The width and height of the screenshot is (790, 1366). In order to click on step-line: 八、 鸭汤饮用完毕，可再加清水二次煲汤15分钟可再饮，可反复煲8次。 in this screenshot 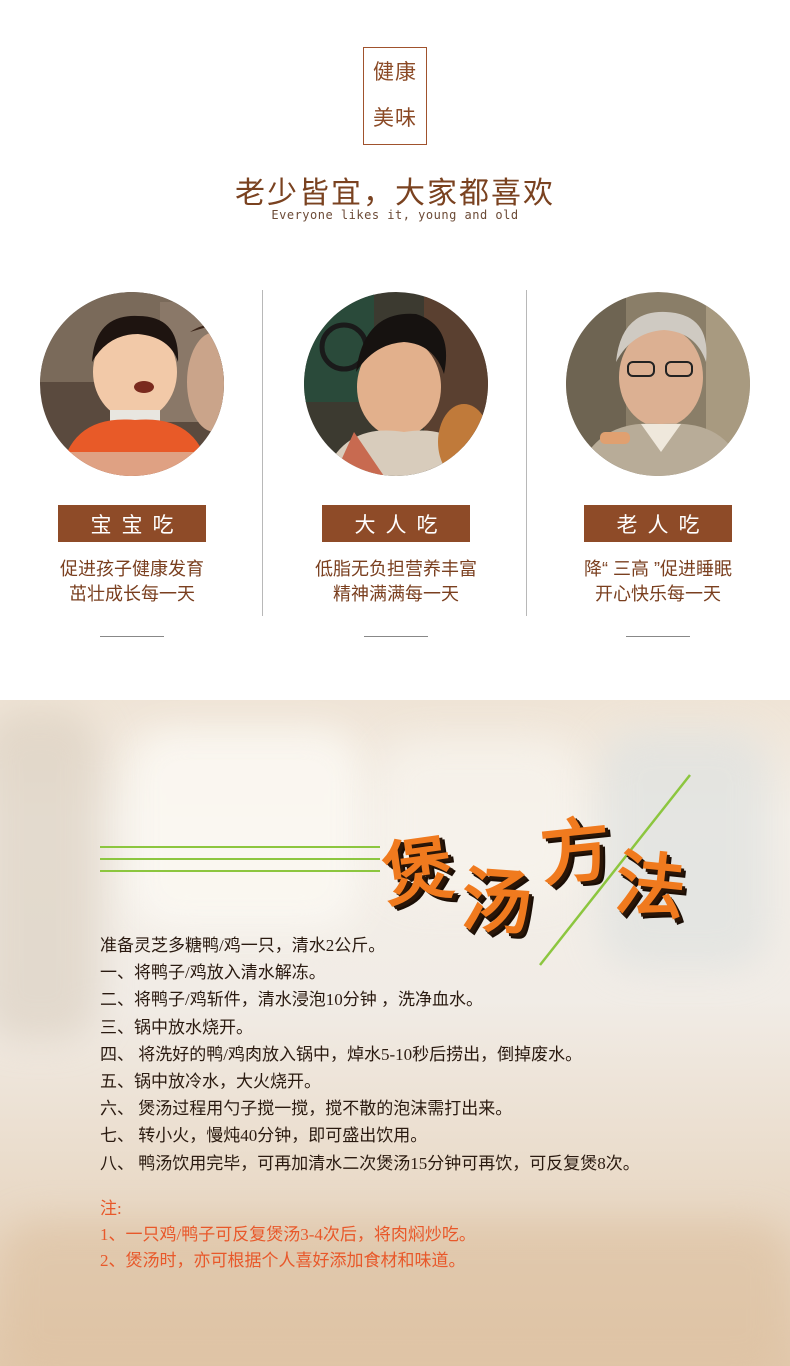, I will do `click(370, 1163)`.